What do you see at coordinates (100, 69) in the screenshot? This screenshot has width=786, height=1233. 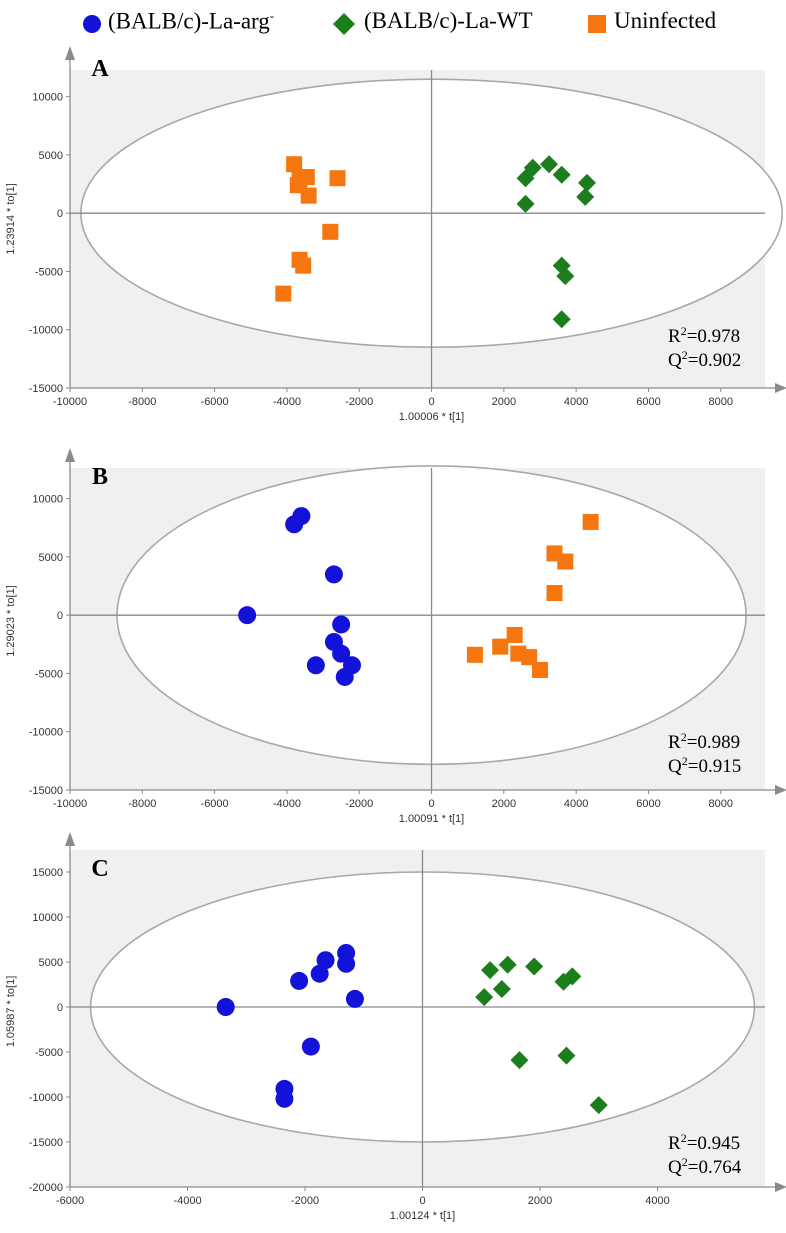 I see `panel-letter: A` at bounding box center [100, 69].